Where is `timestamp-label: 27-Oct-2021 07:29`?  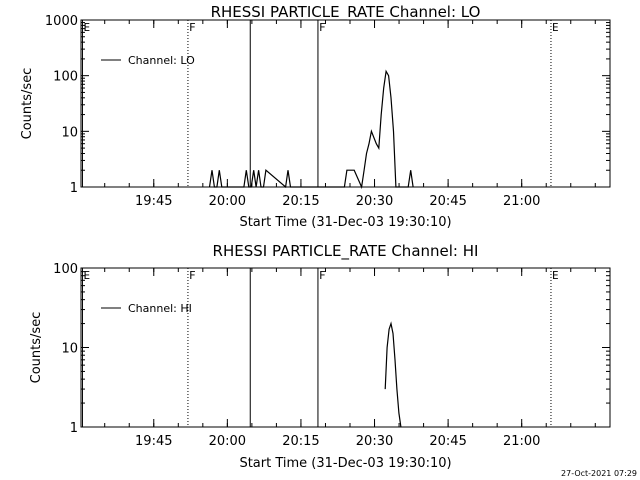
timestamp-label: 27-Oct-2021 07:29 is located at coordinates (599, 473).